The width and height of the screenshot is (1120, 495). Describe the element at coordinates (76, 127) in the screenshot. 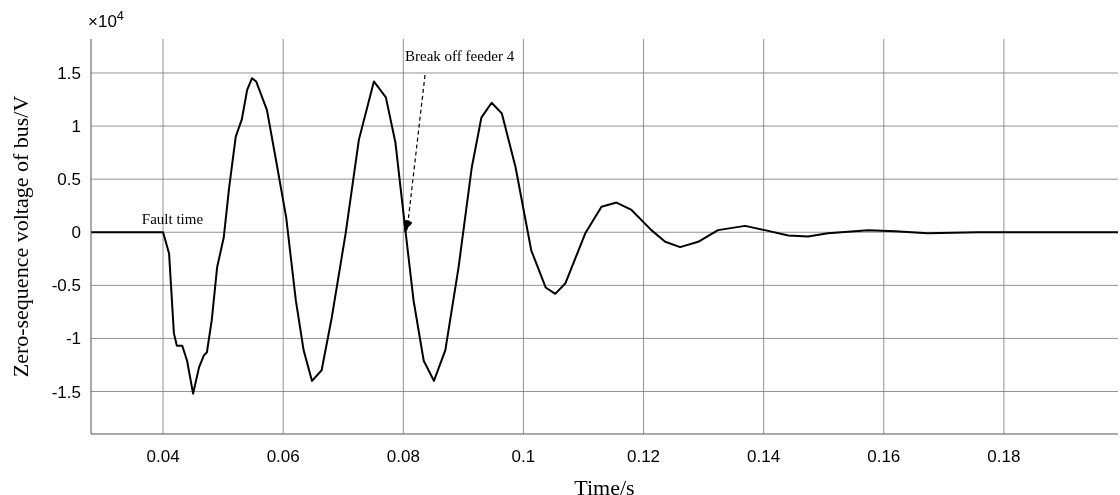

I see `y-tick-label: 1` at that location.